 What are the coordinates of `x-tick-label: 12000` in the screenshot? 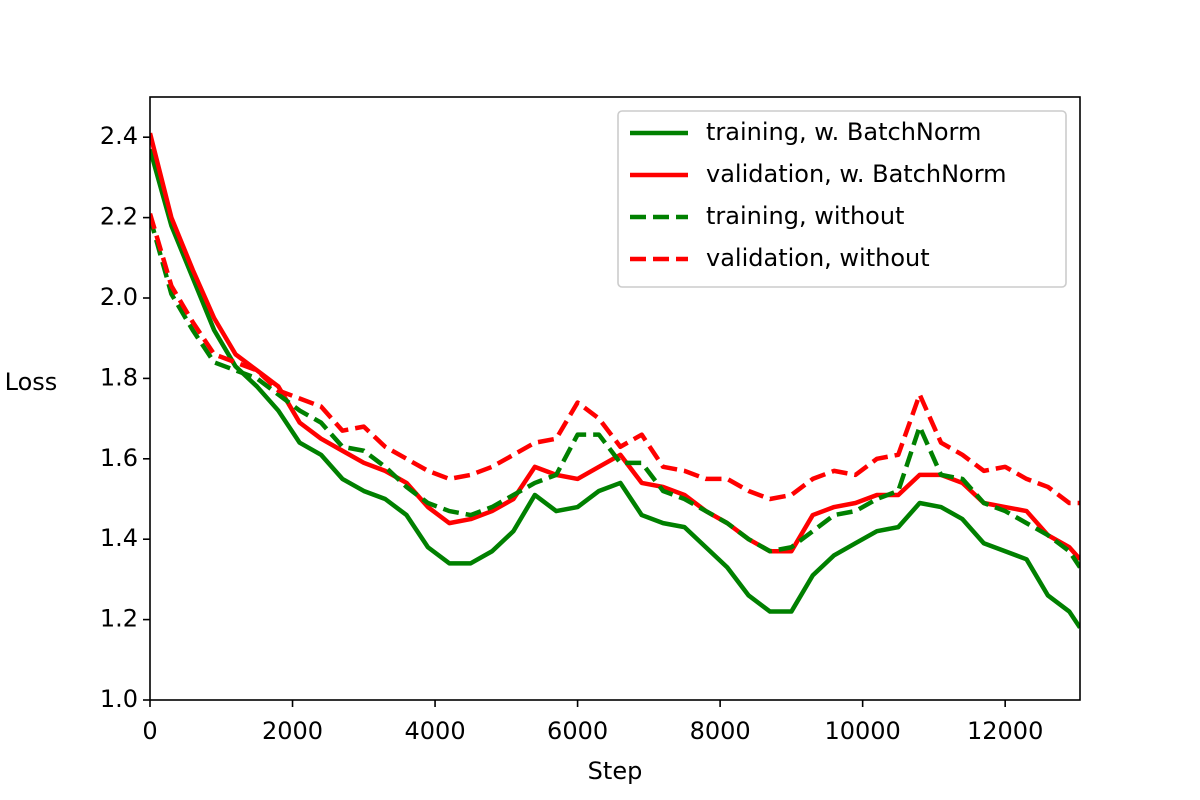 It's located at (1005, 731).